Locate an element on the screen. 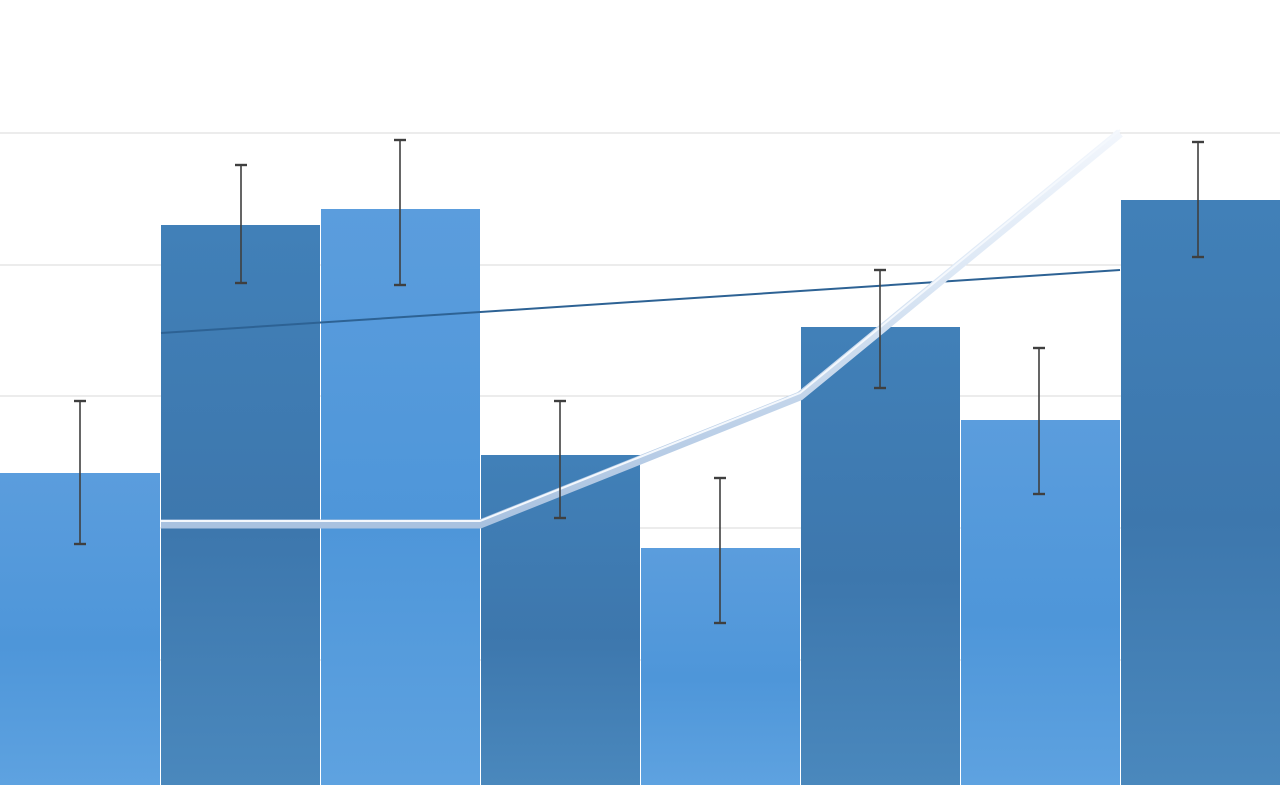  linear-trend-line is located at coordinates (640, 301).